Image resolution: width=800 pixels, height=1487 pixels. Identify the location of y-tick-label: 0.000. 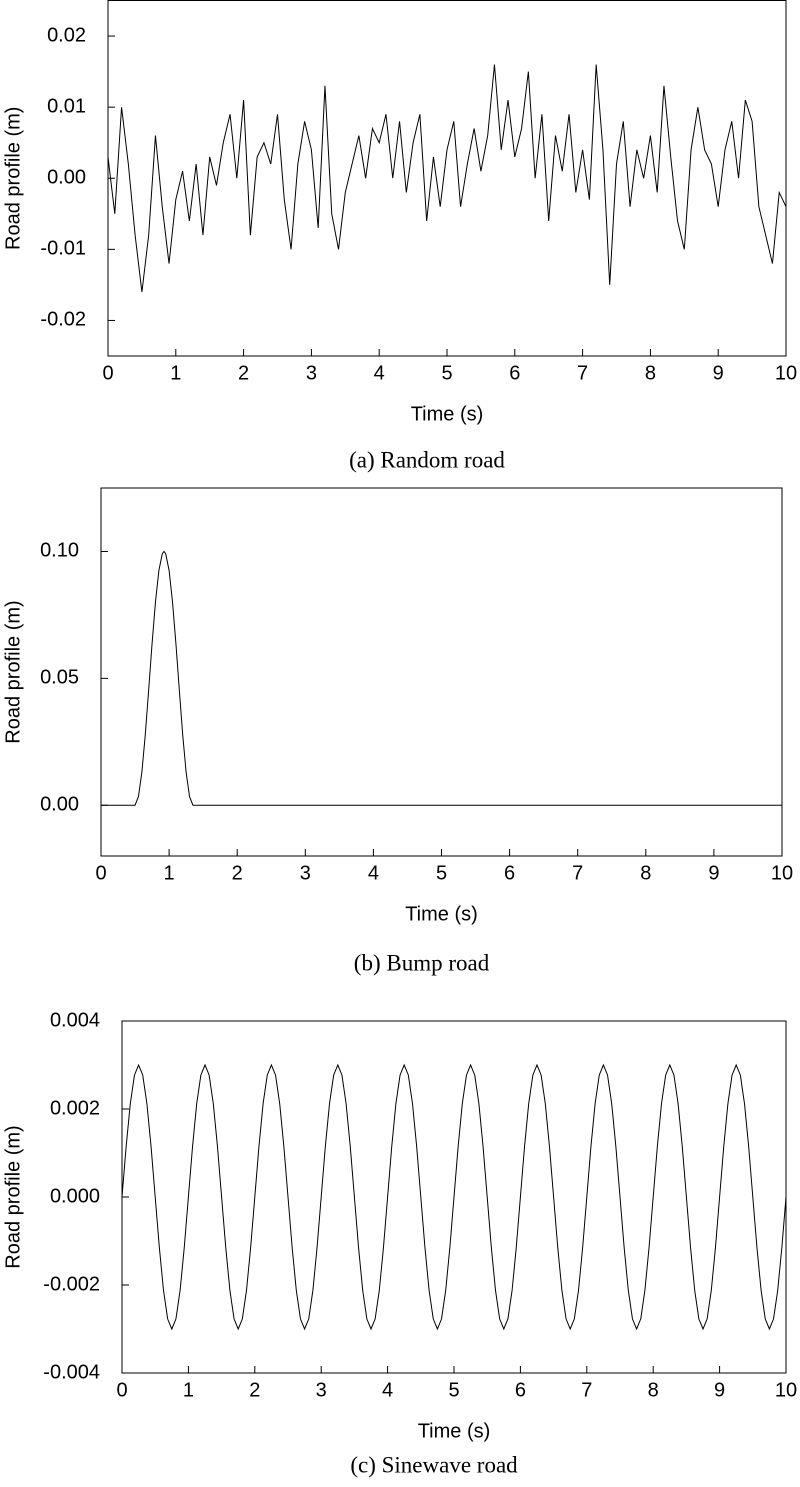
(75, 1196).